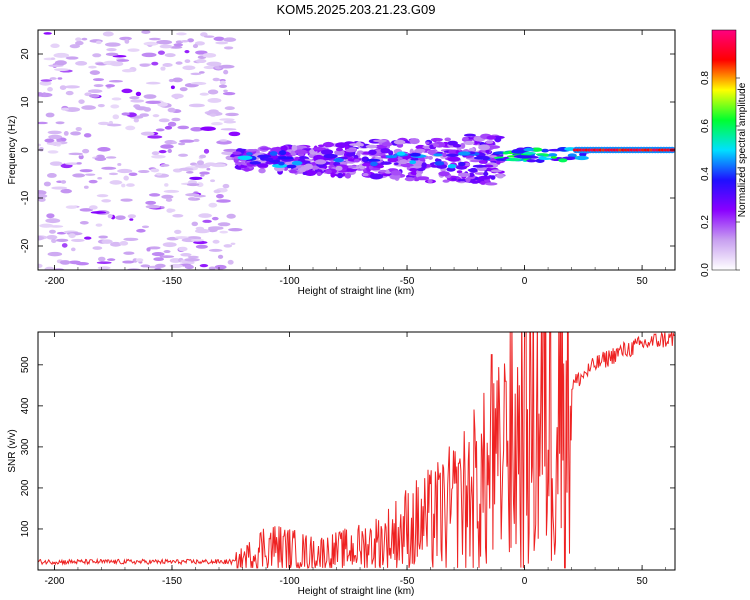  What do you see at coordinates (724, 150) in the screenshot?
I see `colorbar-frame` at bounding box center [724, 150].